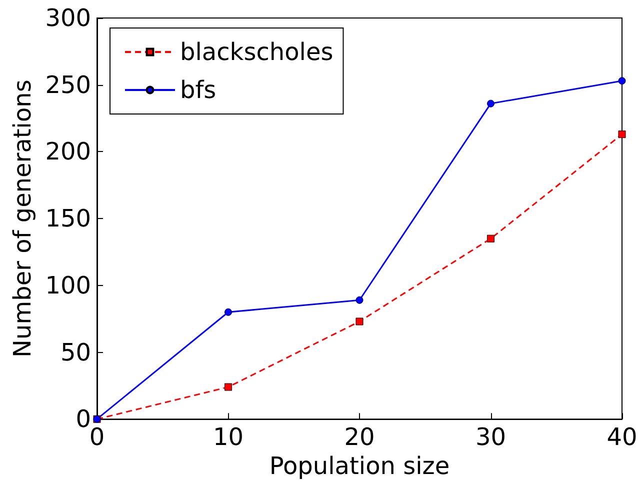 This screenshot has width=642, height=483. I want to click on x-tick-label: 40, so click(622, 437).